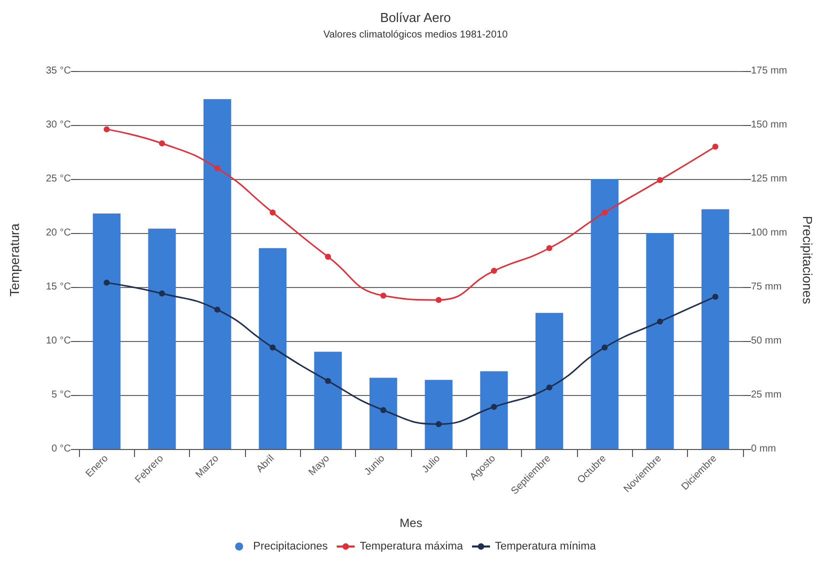 This screenshot has height=565, width=831. I want to click on y2-tick-label: 100 mm, so click(769, 233).